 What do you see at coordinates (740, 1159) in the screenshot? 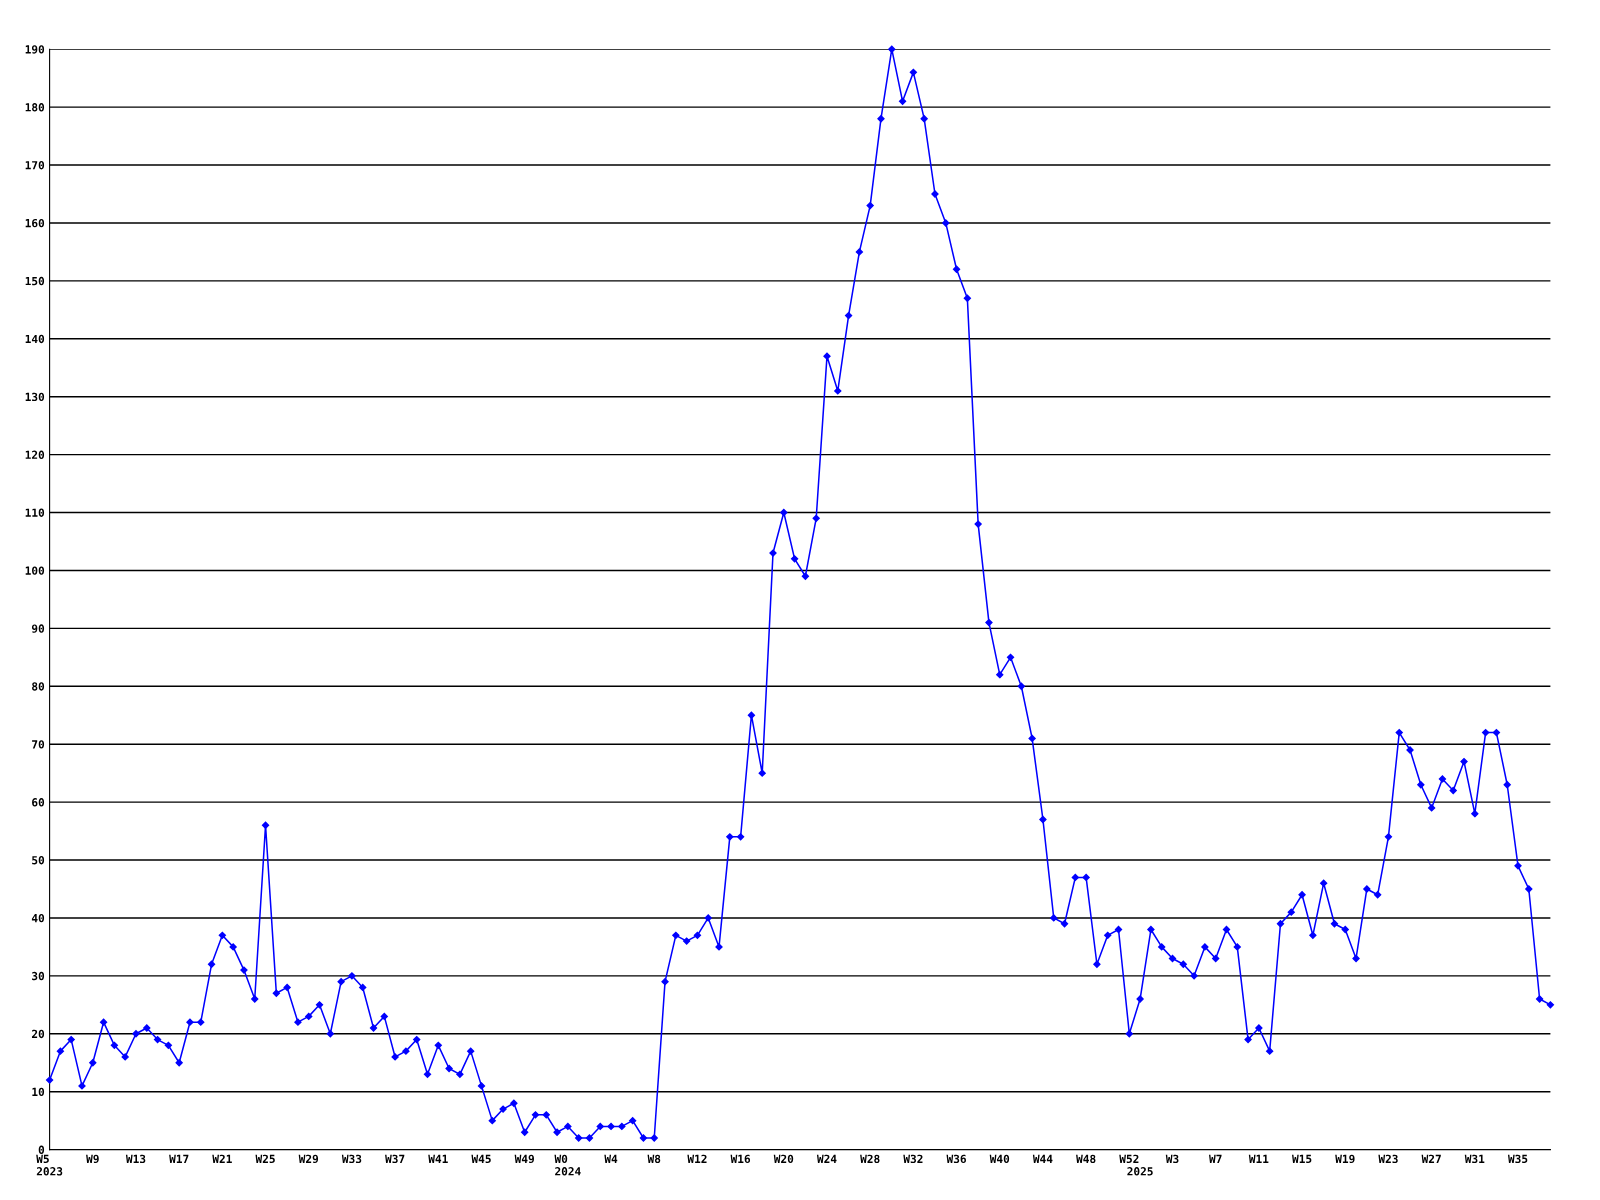
I see `x-tick-label: W16` at bounding box center [740, 1159].